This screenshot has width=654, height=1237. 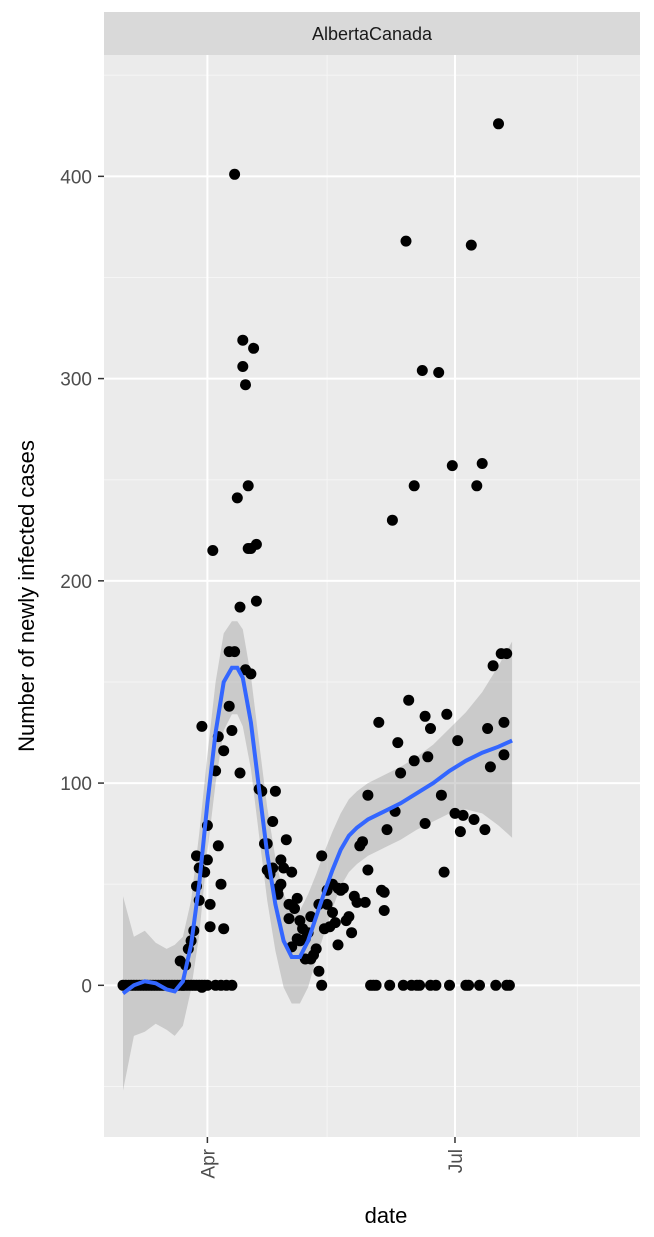 I want to click on y-axis: 0 100 200 300 400, so click(x=82, y=582).